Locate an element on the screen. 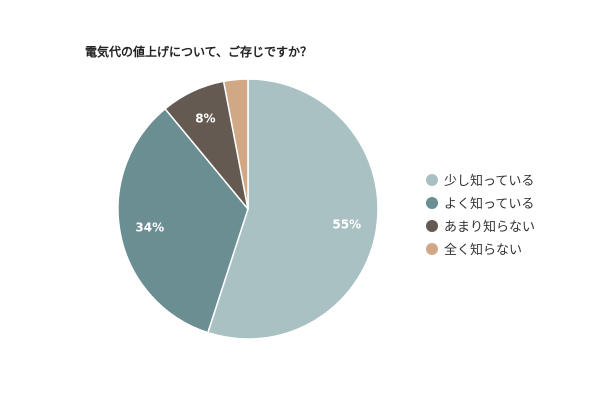 This screenshot has height=400, width=600. legend: 少し知っている よく知っている あまり知らない 全く知らない is located at coordinates (480, 214).